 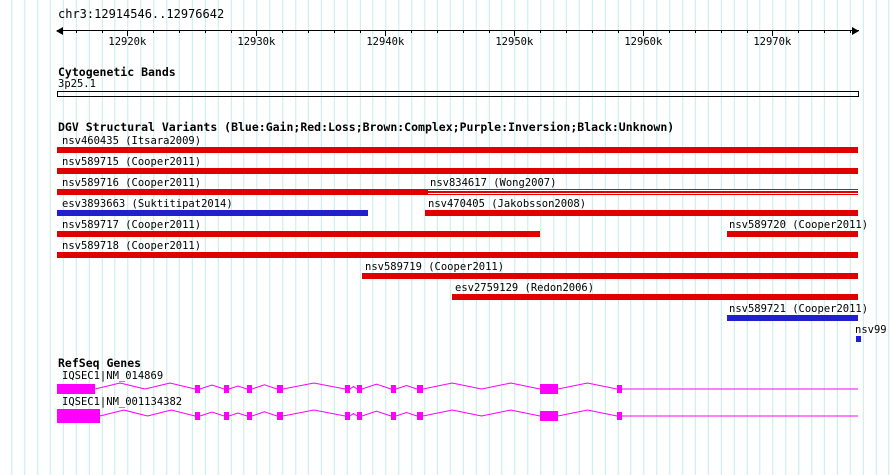 What do you see at coordinates (147, 204) in the screenshot?
I see `variant-label: esv3893663 (Suktitipat2014)` at bounding box center [147, 204].